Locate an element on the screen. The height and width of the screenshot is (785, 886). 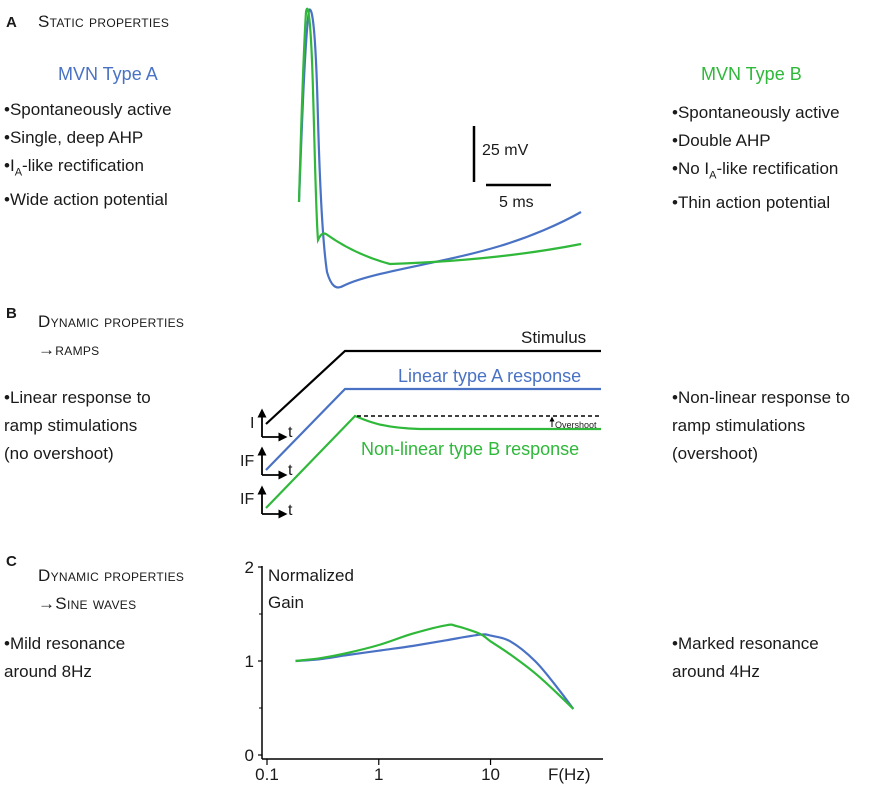
linear-axis-y: IF is located at coordinates (247, 461).